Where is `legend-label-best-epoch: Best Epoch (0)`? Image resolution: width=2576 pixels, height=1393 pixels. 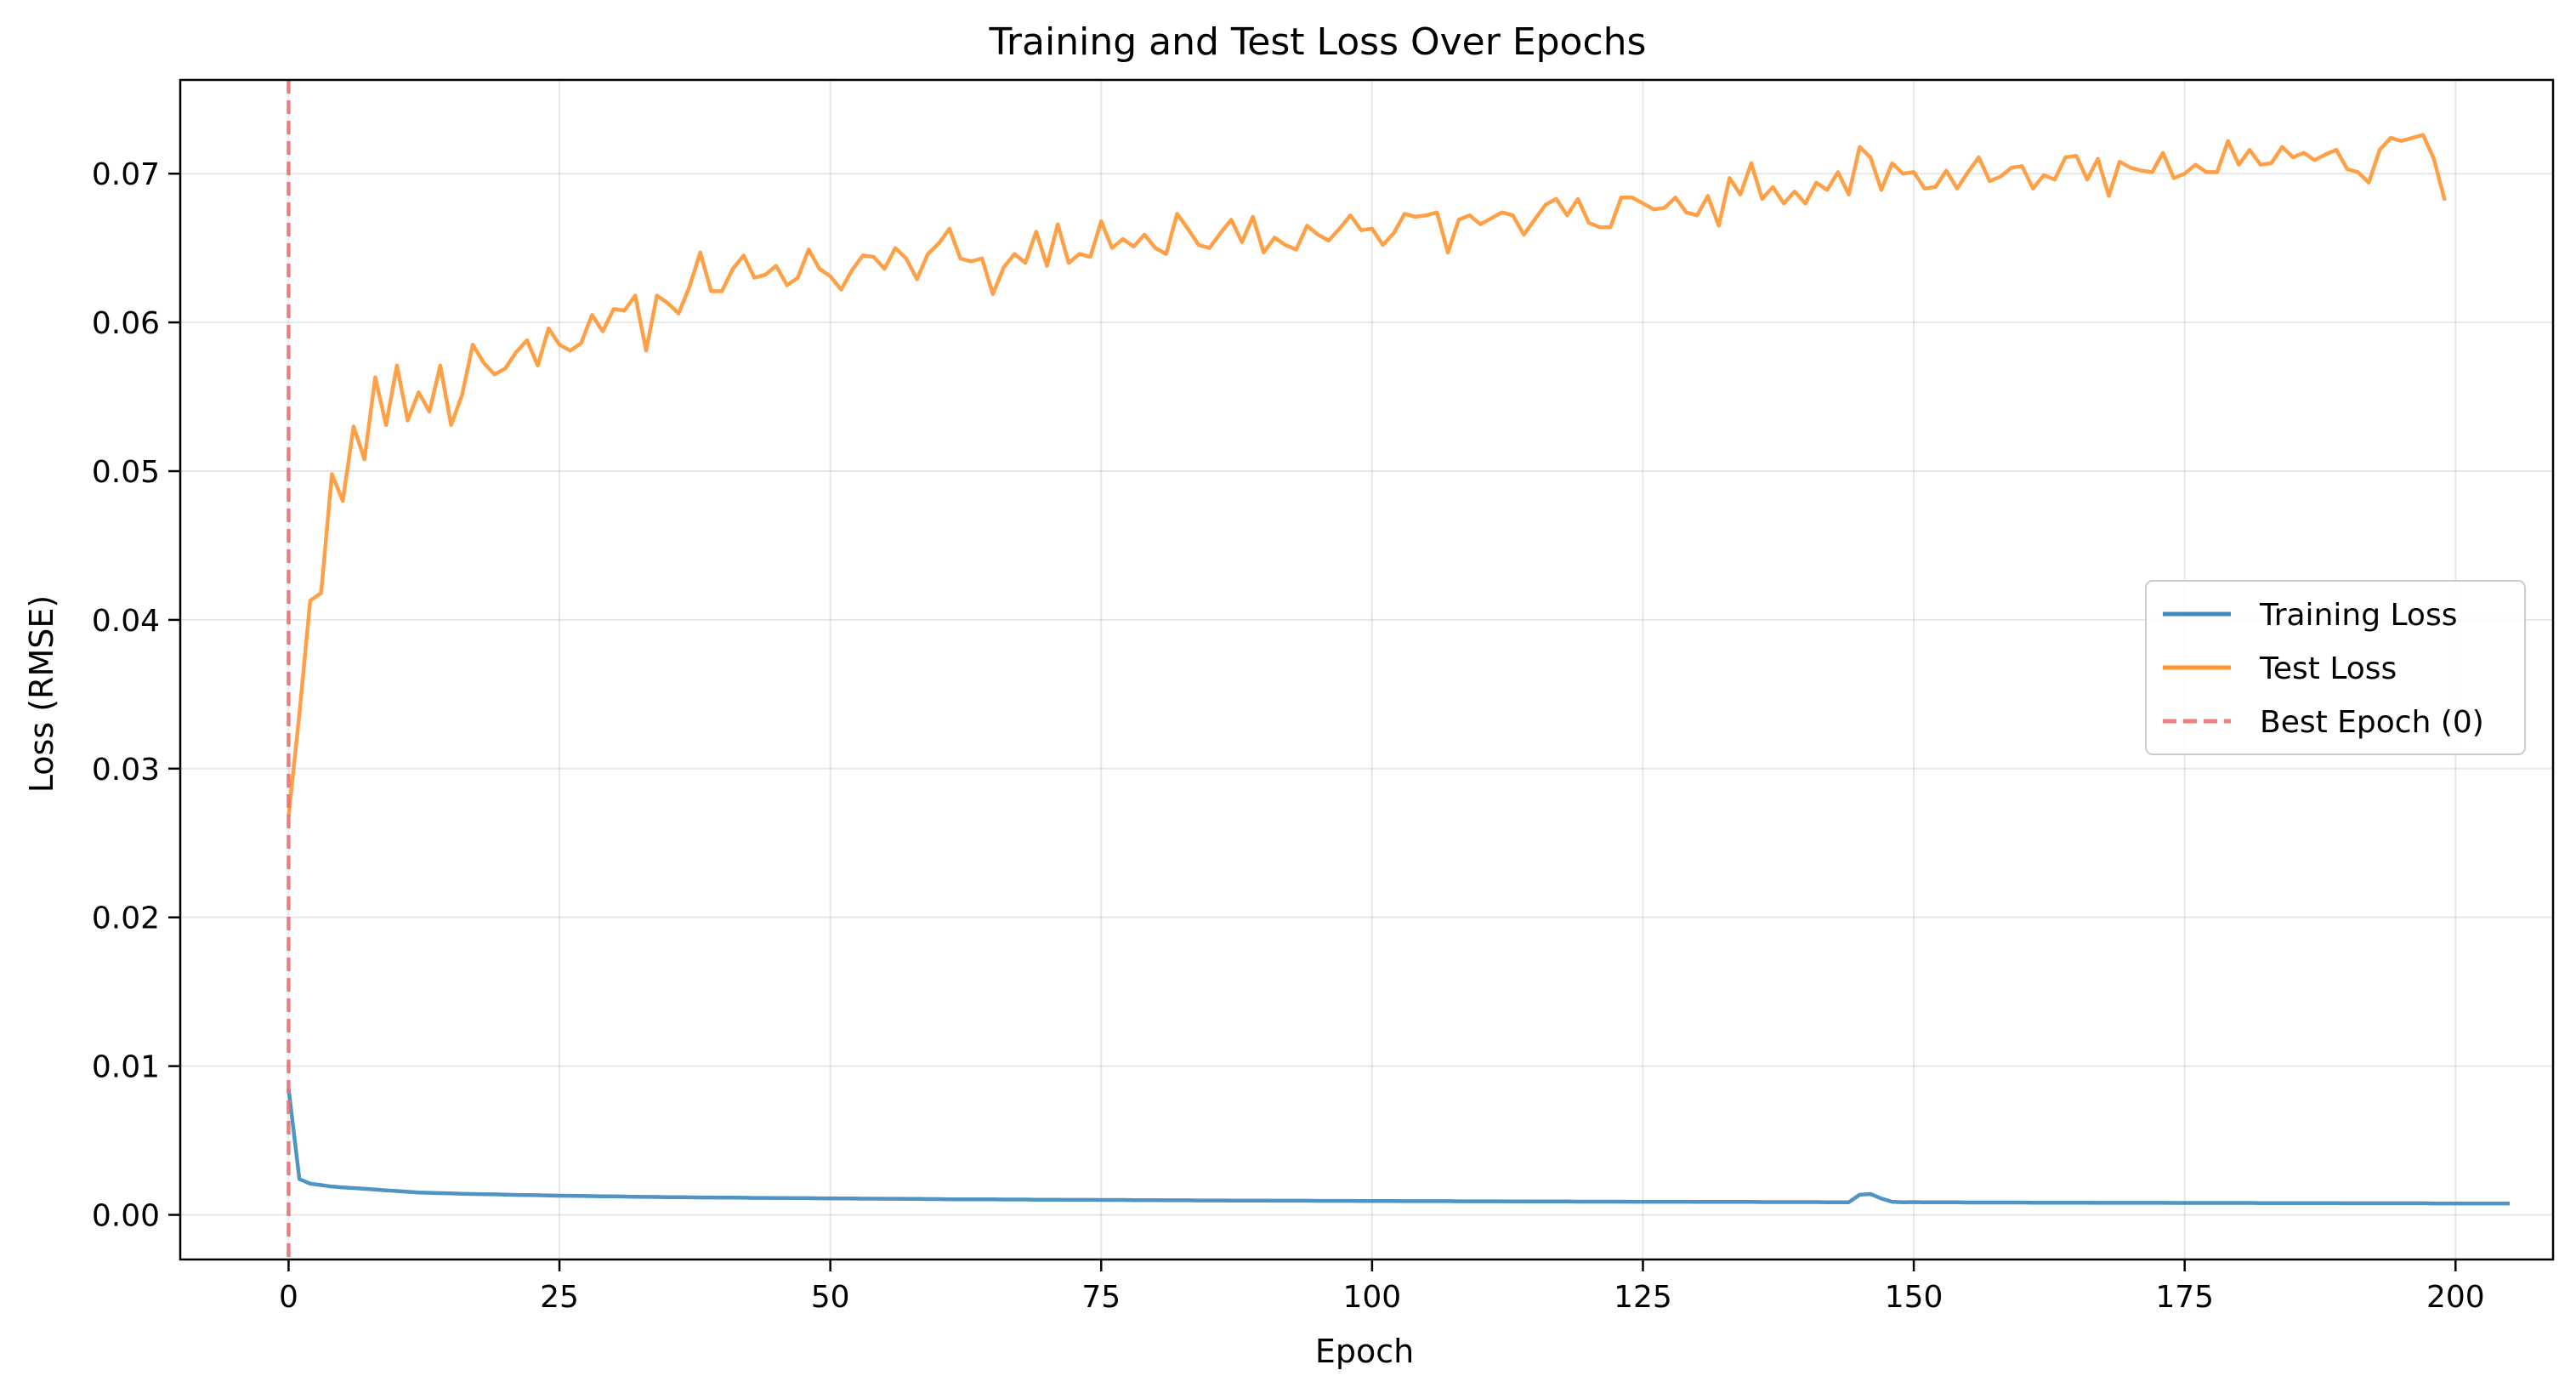
legend-label-best-epoch: Best Epoch (0) is located at coordinates (2372, 722).